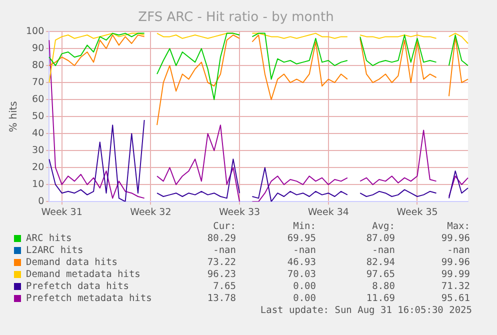 This screenshot has width=497, height=335. Describe the element at coordinates (35, 32) in the screenshot. I see `y-tick-label: 100` at that location.